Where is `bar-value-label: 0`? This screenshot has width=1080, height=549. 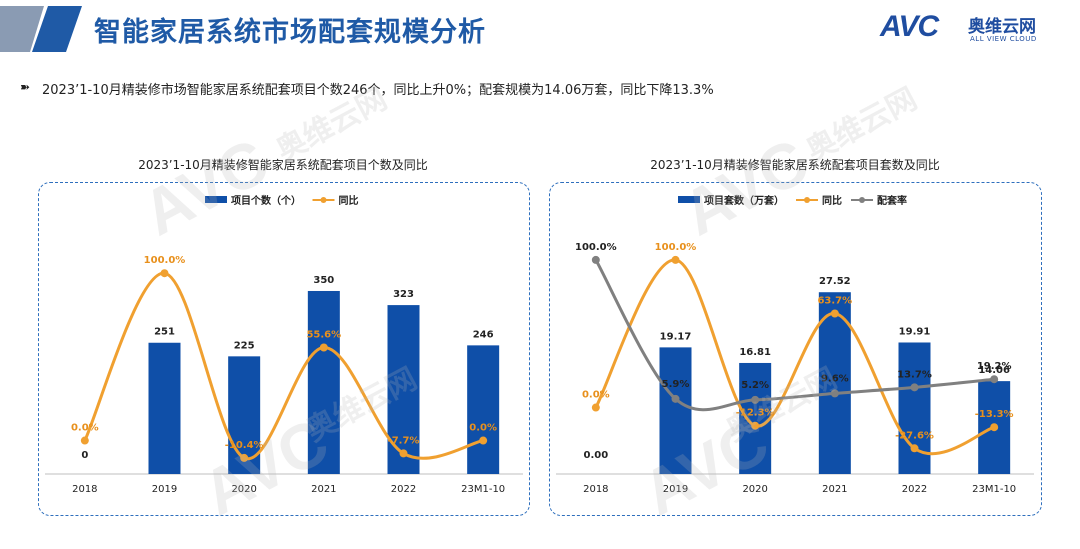 bar-value-label: 0 is located at coordinates (84, 455).